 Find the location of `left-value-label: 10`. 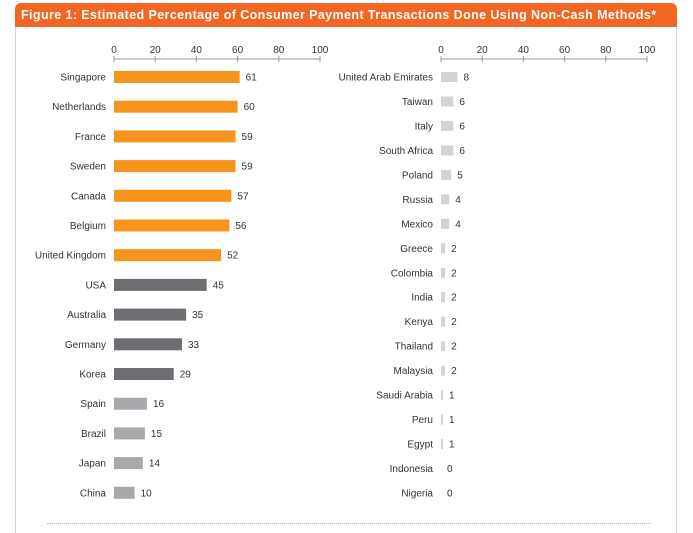

left-value-label: 10 is located at coordinates (147, 493).